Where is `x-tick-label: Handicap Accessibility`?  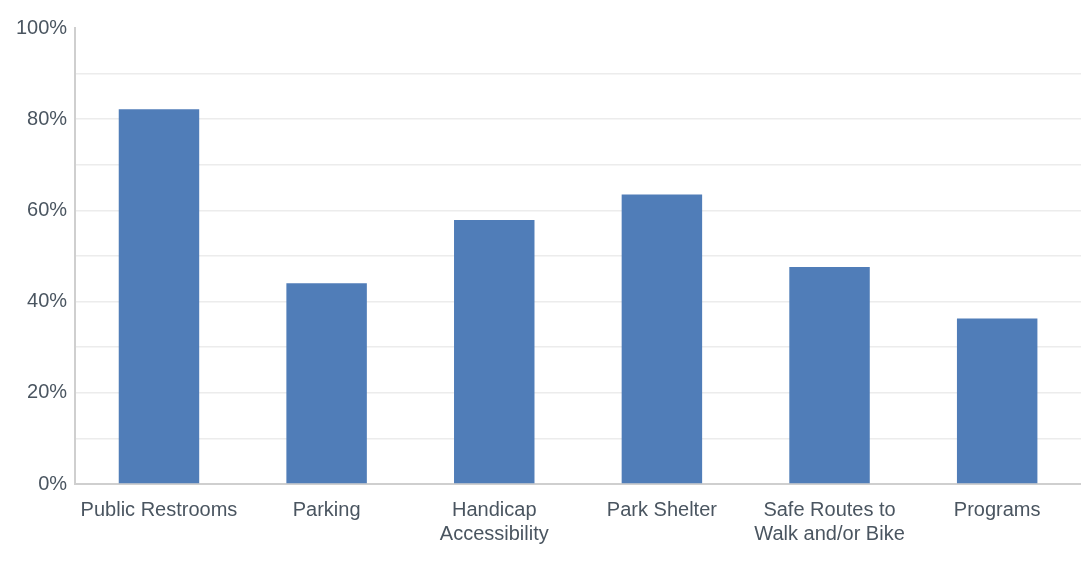
x-tick-label: Handicap Accessibility is located at coordinates (494, 520).